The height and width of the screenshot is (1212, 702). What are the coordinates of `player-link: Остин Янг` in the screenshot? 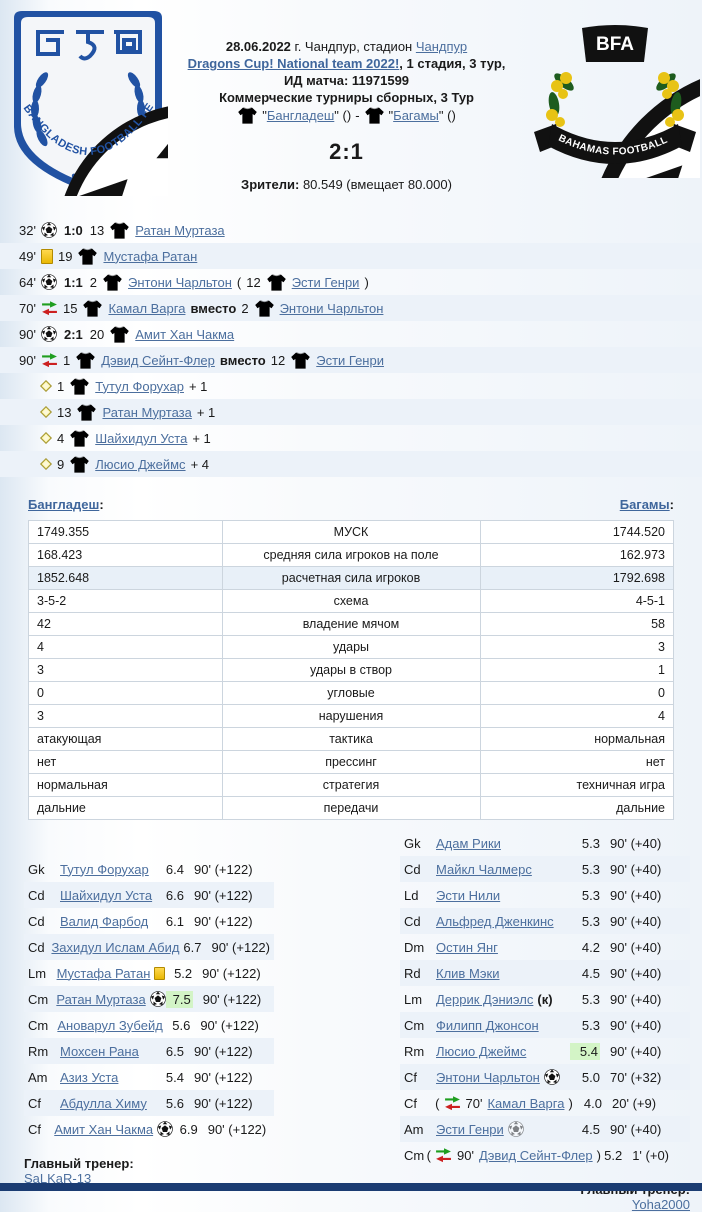 It's located at (467, 947).